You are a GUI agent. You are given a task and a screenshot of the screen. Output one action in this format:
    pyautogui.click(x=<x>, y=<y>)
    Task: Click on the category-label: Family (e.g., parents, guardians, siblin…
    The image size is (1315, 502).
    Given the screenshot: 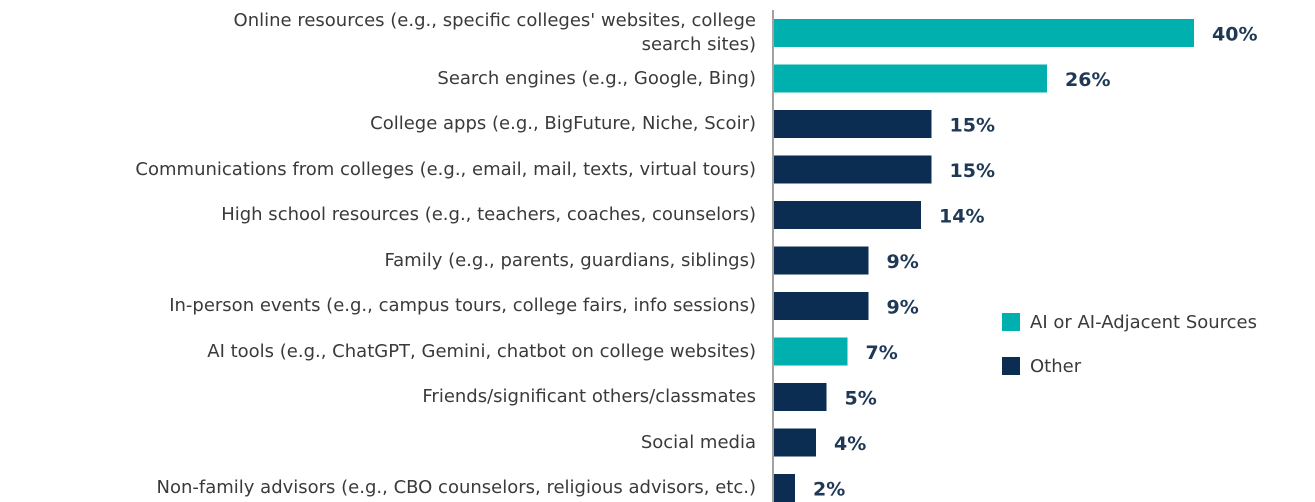 What is the action you would take?
    pyautogui.click(x=570, y=260)
    